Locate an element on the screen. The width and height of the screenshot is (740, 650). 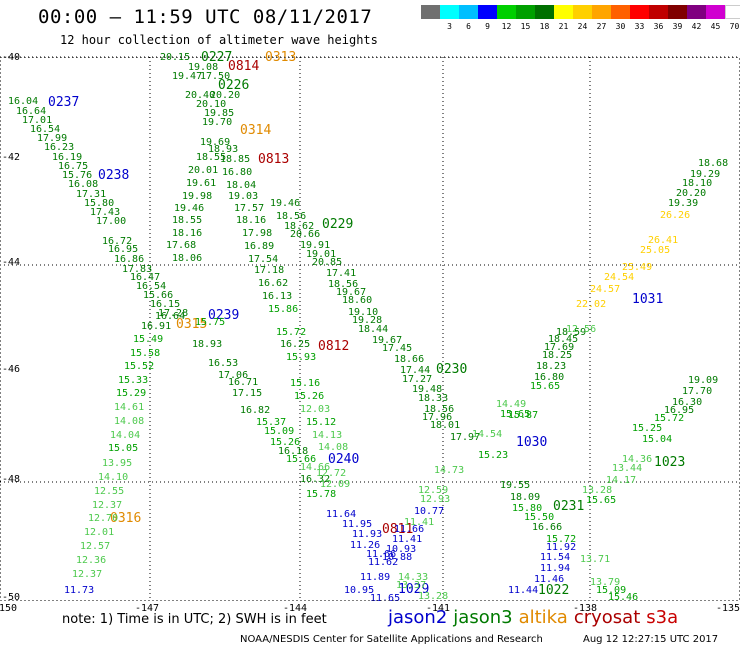
lat-label: -48 is located at coordinates (11, 479).